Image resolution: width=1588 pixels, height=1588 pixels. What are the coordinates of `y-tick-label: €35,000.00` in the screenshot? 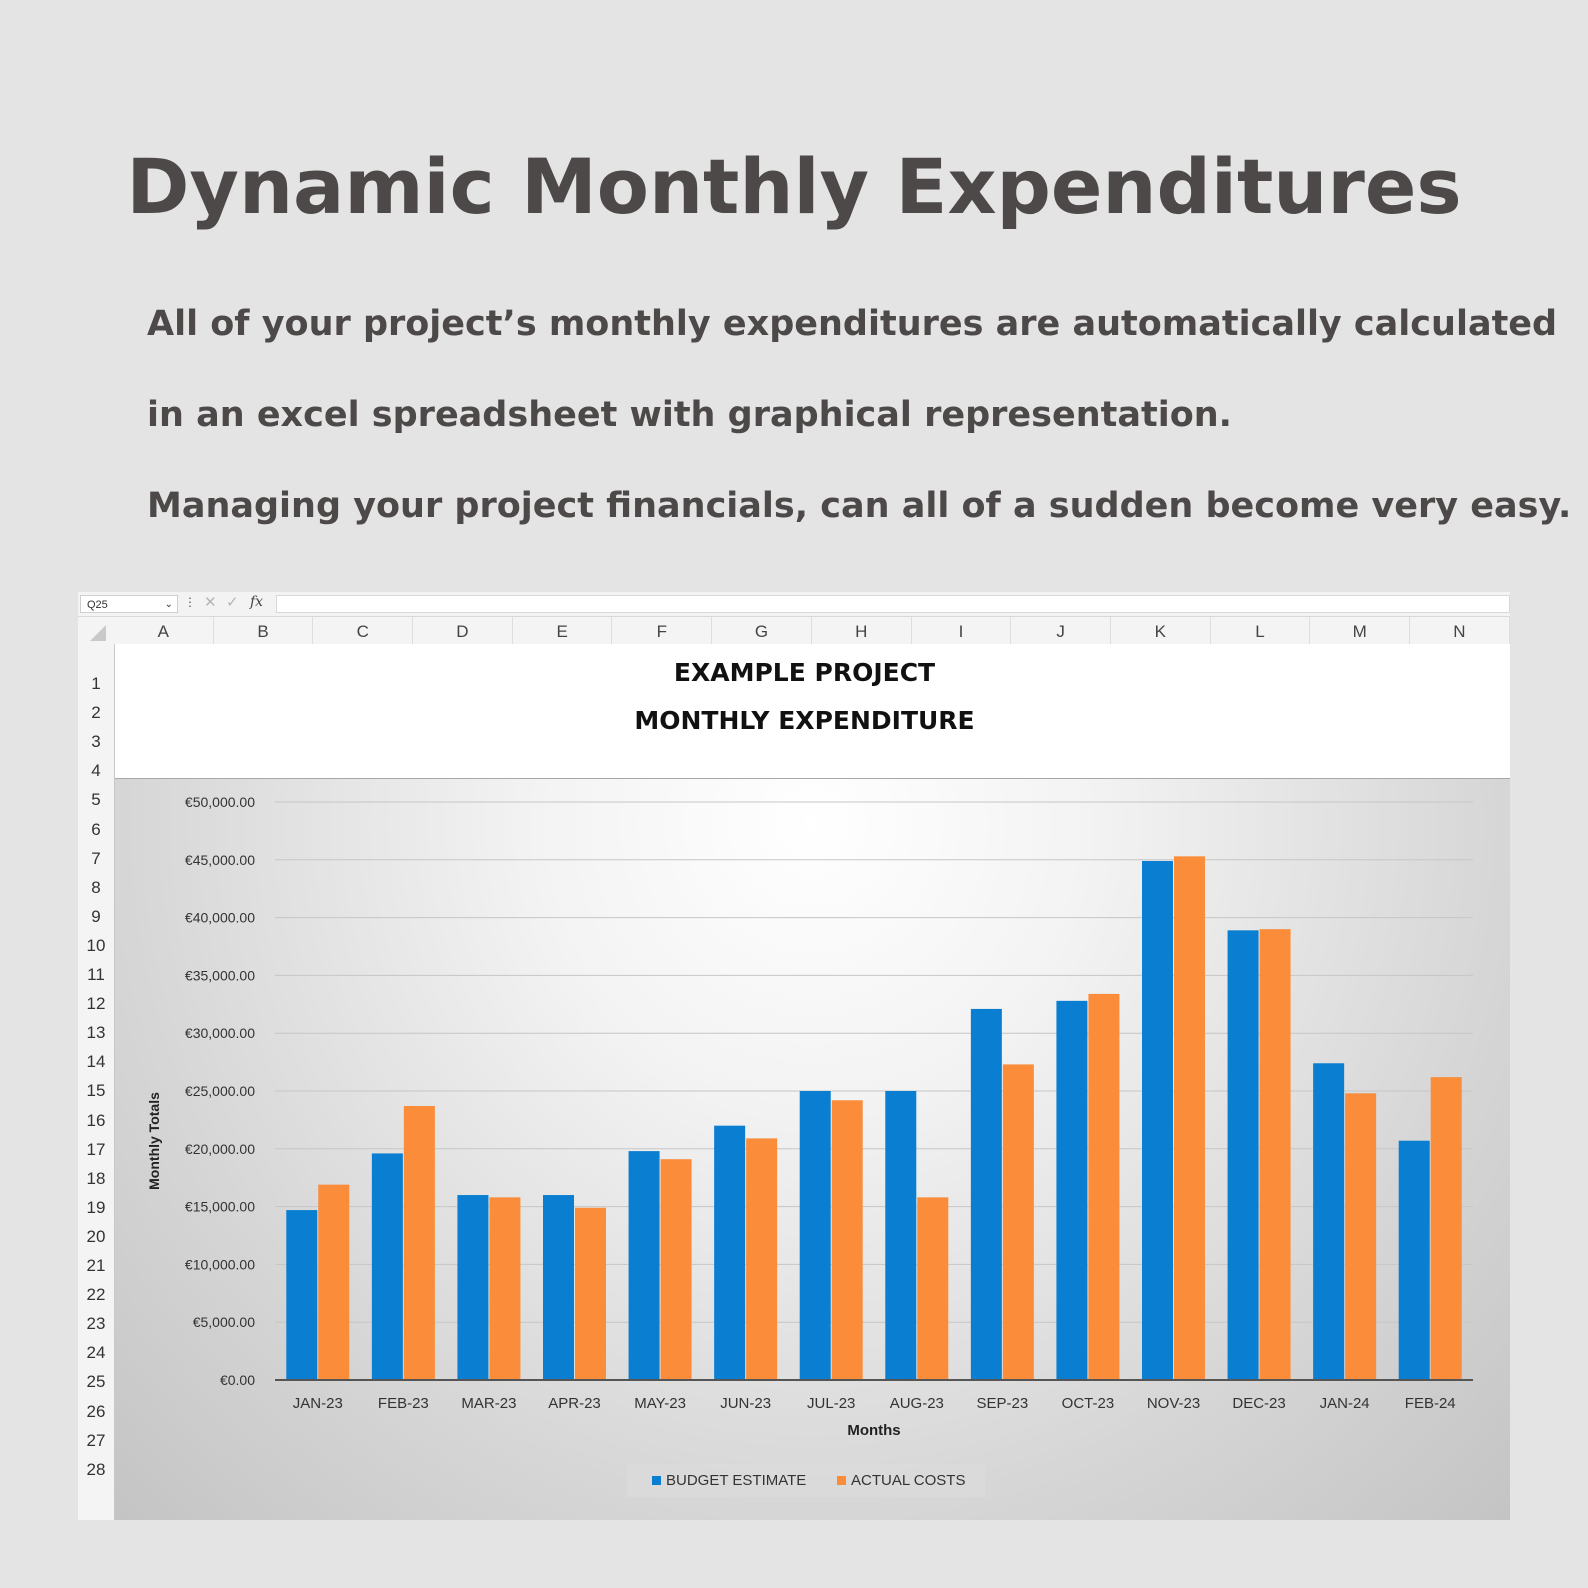 It's located at (220, 975).